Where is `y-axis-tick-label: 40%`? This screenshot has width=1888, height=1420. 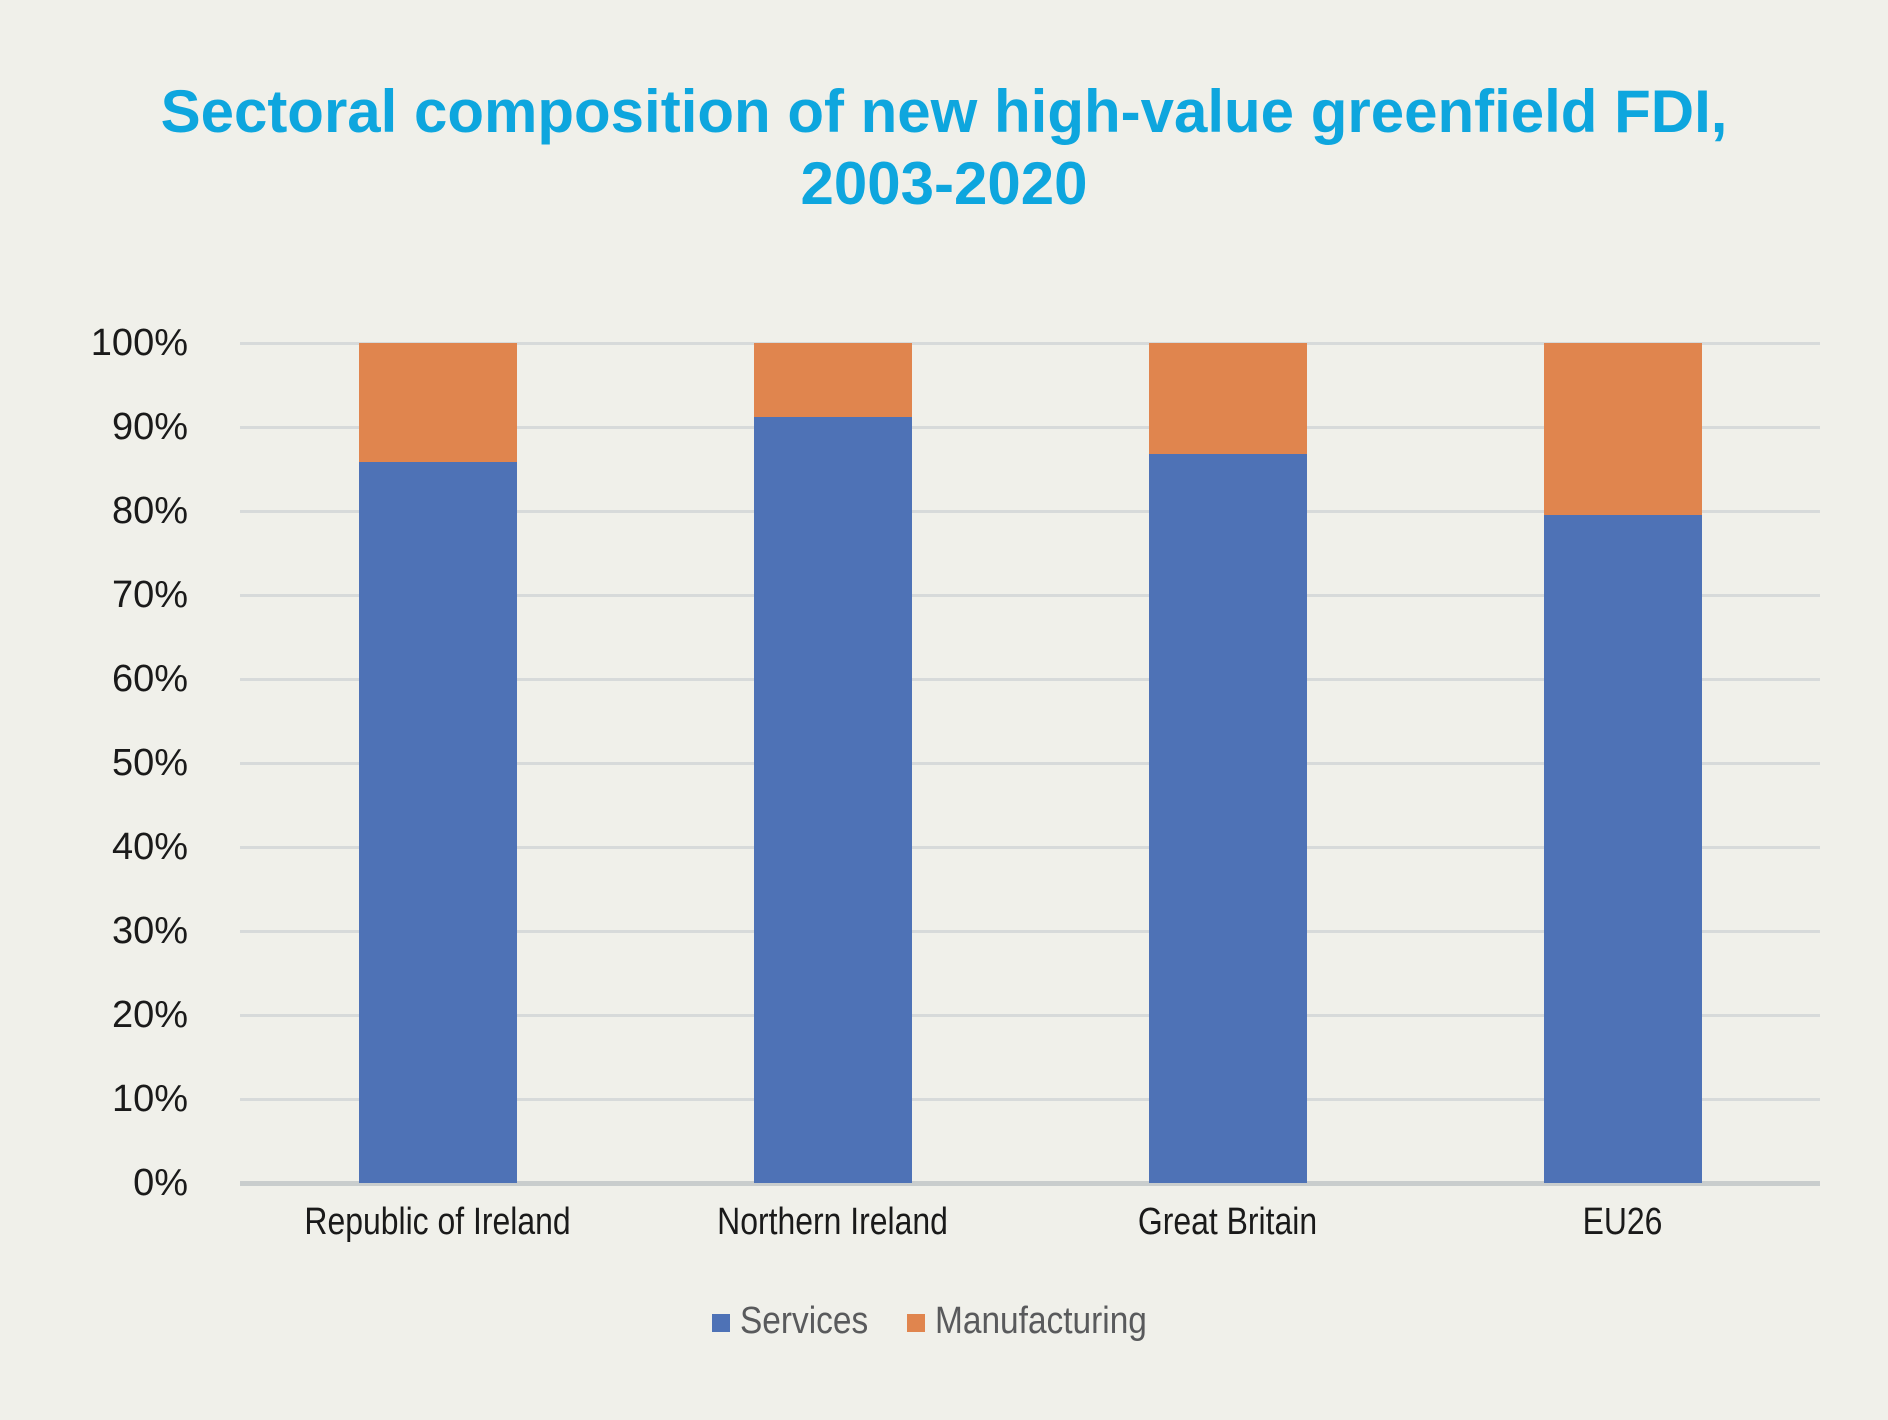 y-axis-tick-label: 40% is located at coordinates (149, 847).